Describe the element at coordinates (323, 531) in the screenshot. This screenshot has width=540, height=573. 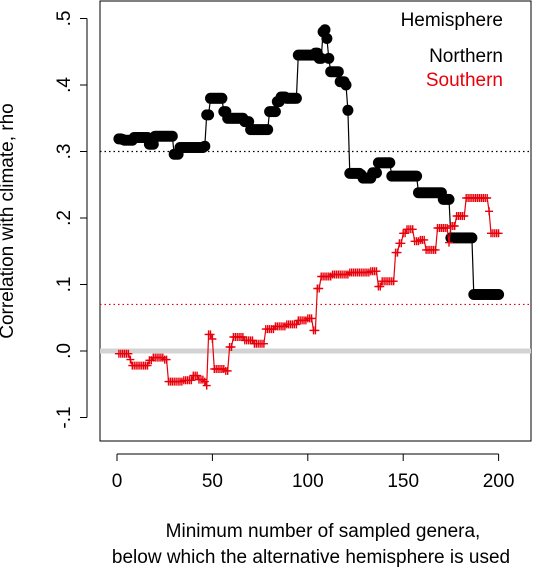
I see `x-axis-label-line1: Minimum number of sampled genera,` at that location.